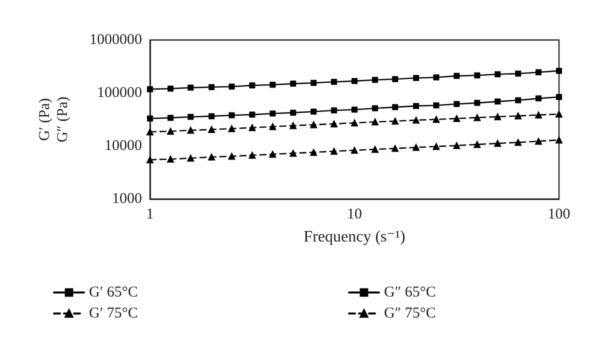 The image size is (600, 346). I want to click on y-tick-label: 10000, so click(123, 146).